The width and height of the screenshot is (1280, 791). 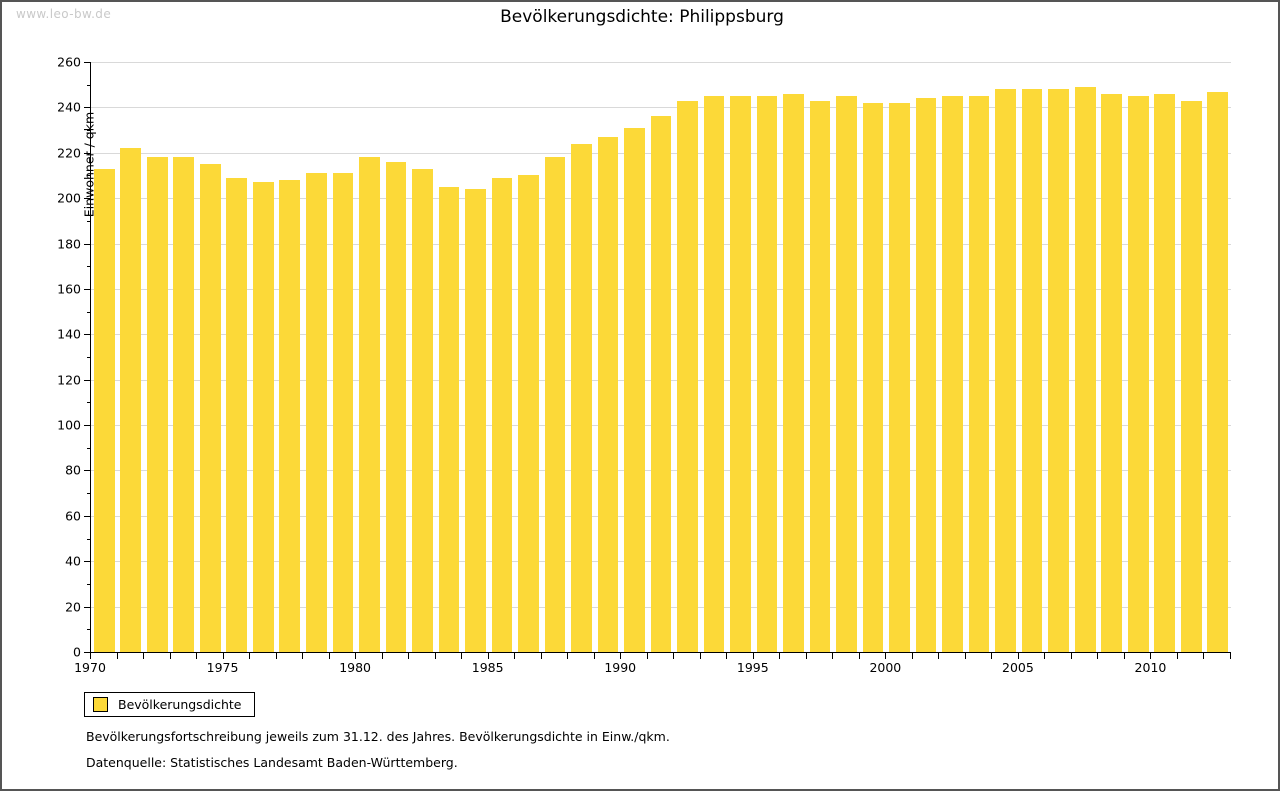 What do you see at coordinates (660, 657) in the screenshot?
I see `x-axis-ticks` at bounding box center [660, 657].